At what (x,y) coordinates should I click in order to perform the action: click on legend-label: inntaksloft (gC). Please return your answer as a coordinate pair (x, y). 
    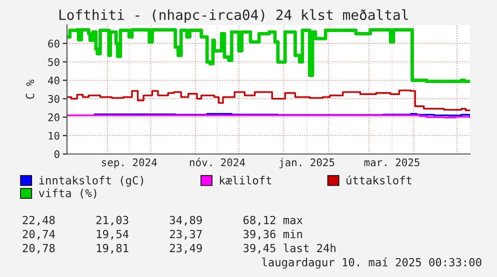
    Looking at the image, I should click on (91, 181).